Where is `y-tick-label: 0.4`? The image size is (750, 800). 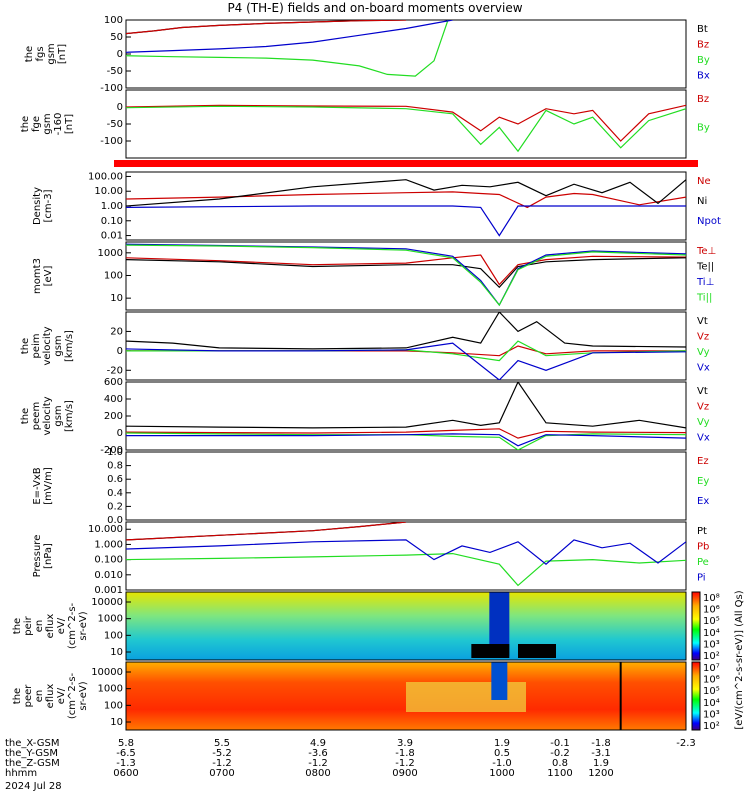
y-tick-label: 0.4 is located at coordinates (115, 493).